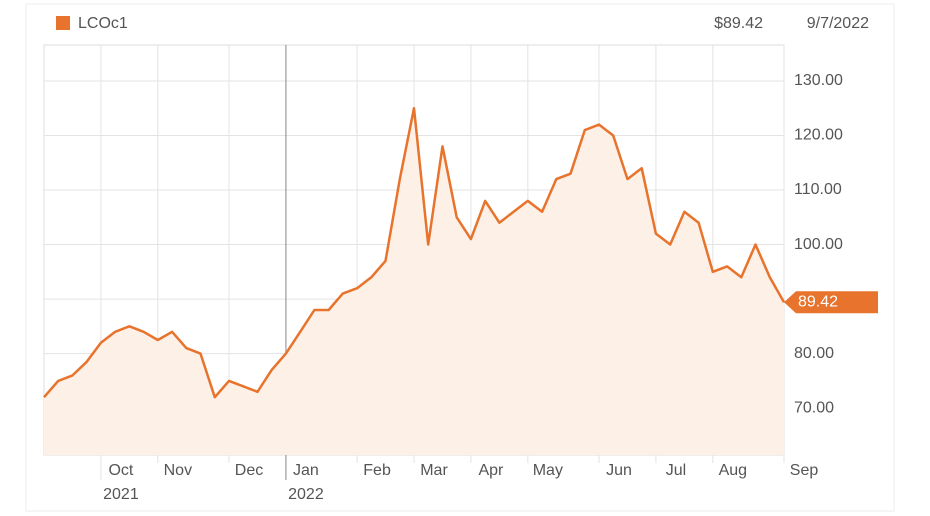  I want to click on price-tag-label: 89.42, so click(818, 301).